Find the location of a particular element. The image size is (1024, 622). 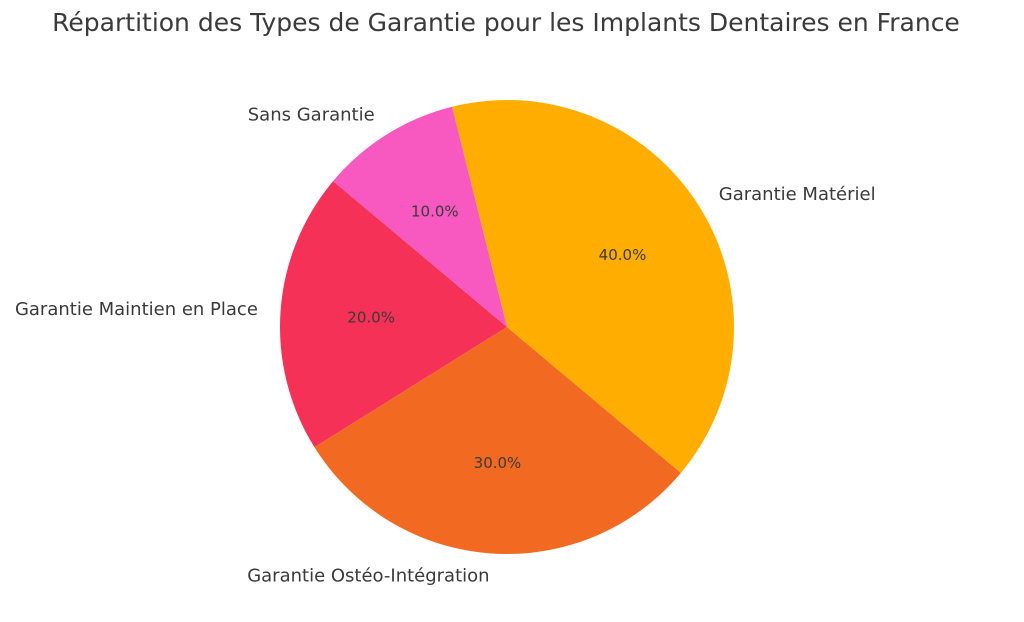

slice-category-label: Sans Garantie is located at coordinates (311, 115).